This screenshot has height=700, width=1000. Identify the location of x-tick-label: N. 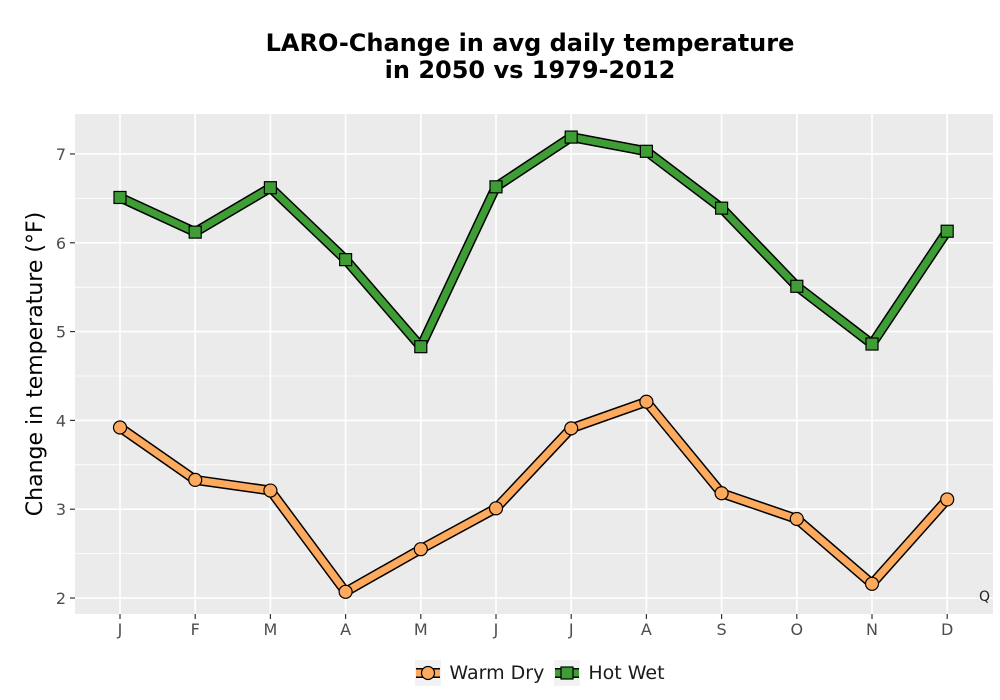
(872, 629).